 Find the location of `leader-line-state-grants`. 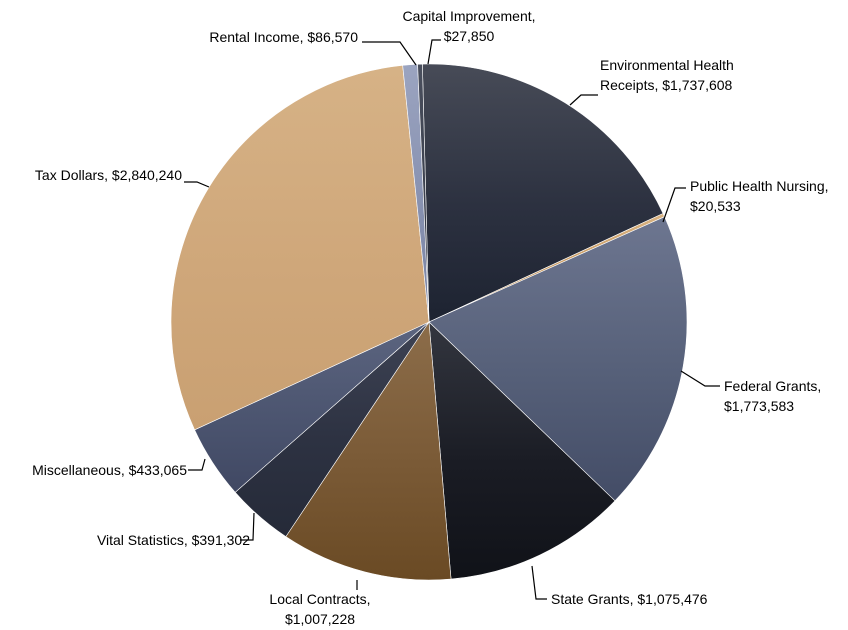

leader-line-state-grants is located at coordinates (539, 582).